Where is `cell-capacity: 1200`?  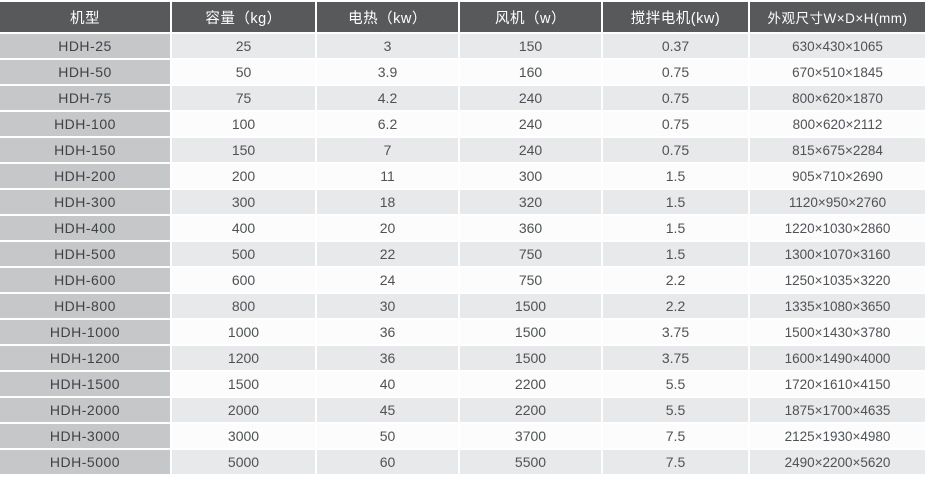 cell-capacity: 1200 is located at coordinates (244, 359).